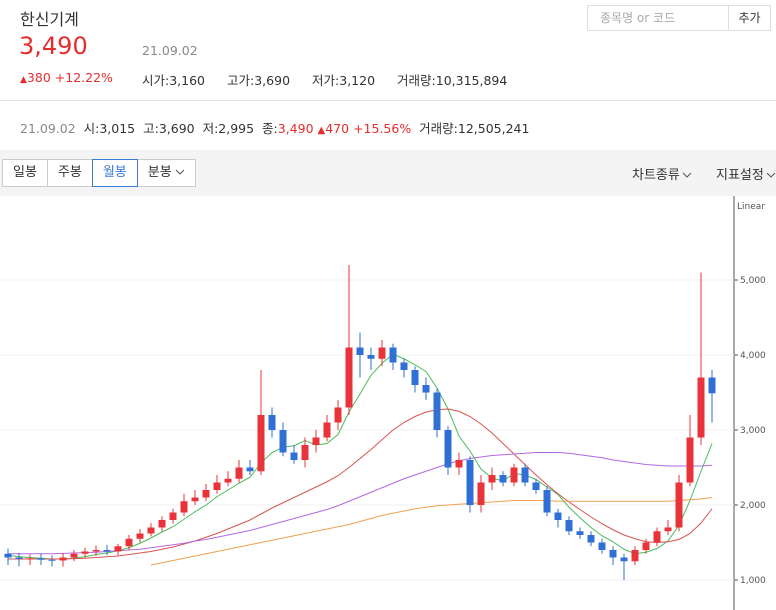  What do you see at coordinates (48, 128) in the screenshot?
I see `detail-date: 21.09.02` at bounding box center [48, 128].